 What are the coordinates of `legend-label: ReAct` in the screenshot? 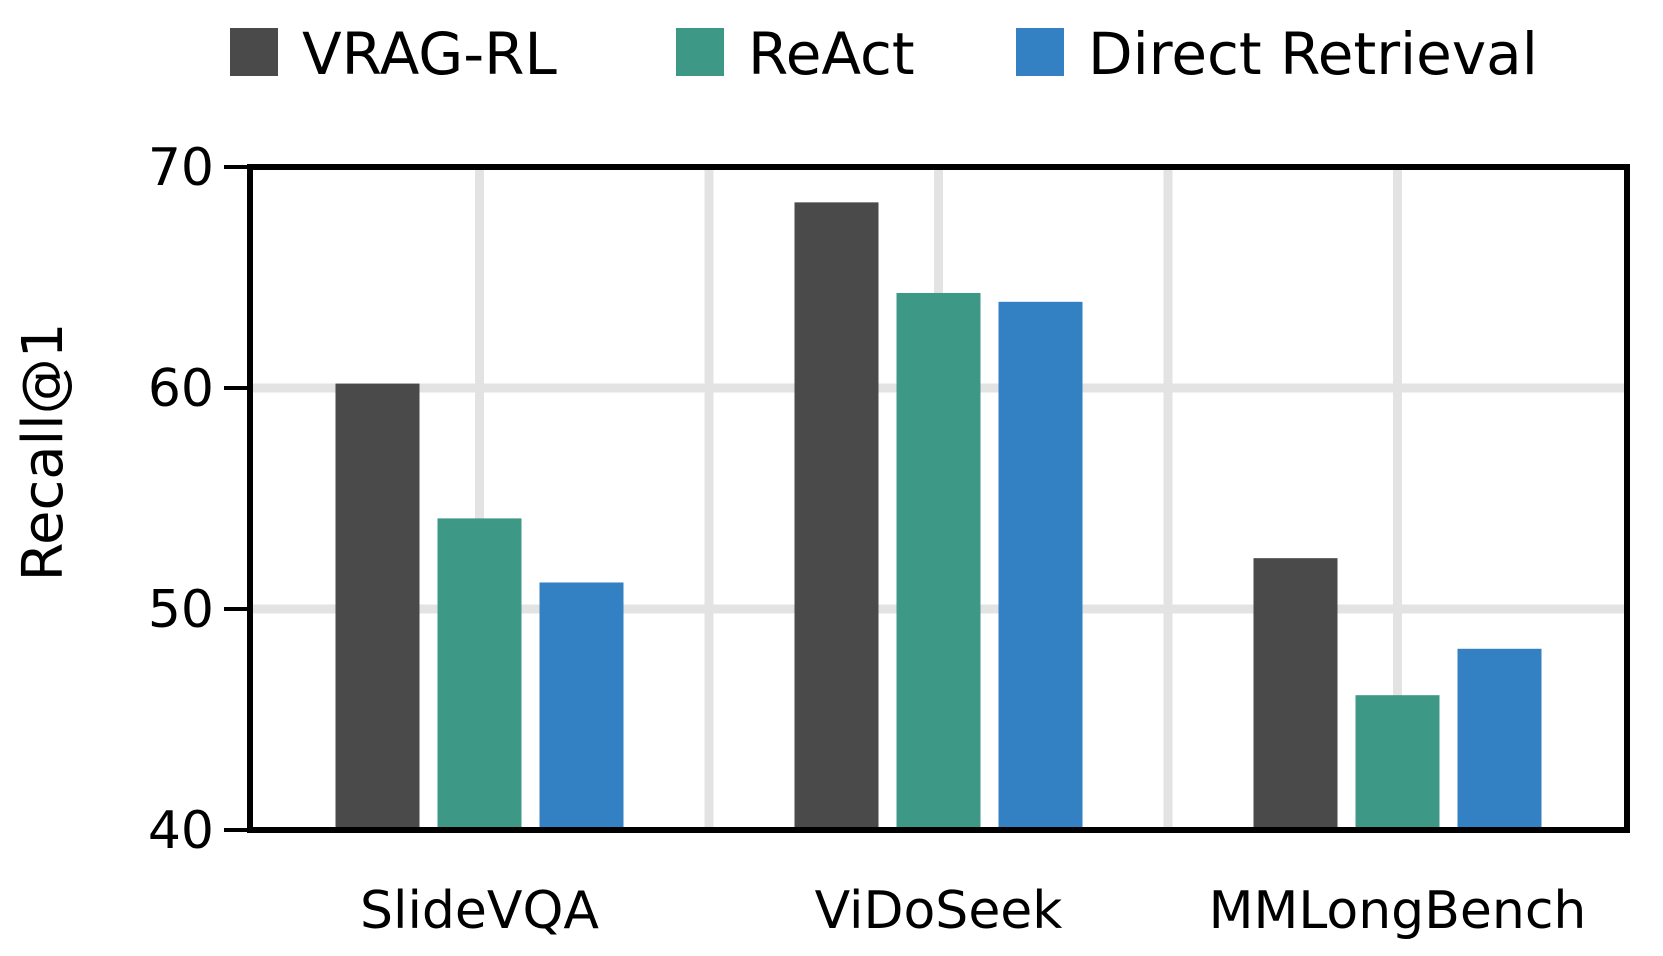 It's located at (831, 54).